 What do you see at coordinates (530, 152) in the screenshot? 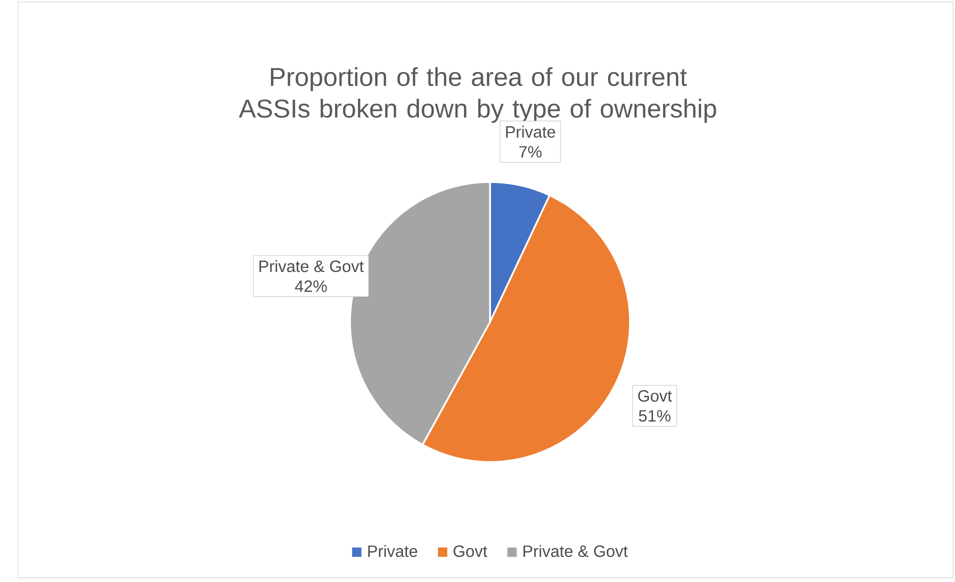
I see `data-label: 7%` at bounding box center [530, 152].